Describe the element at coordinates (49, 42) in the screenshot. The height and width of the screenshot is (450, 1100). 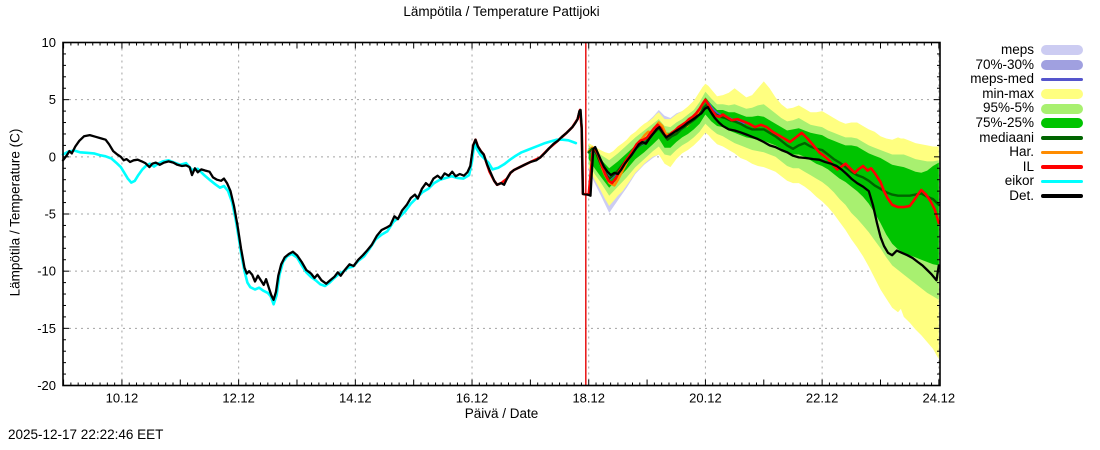
I see `y-tick-label: 10` at that location.